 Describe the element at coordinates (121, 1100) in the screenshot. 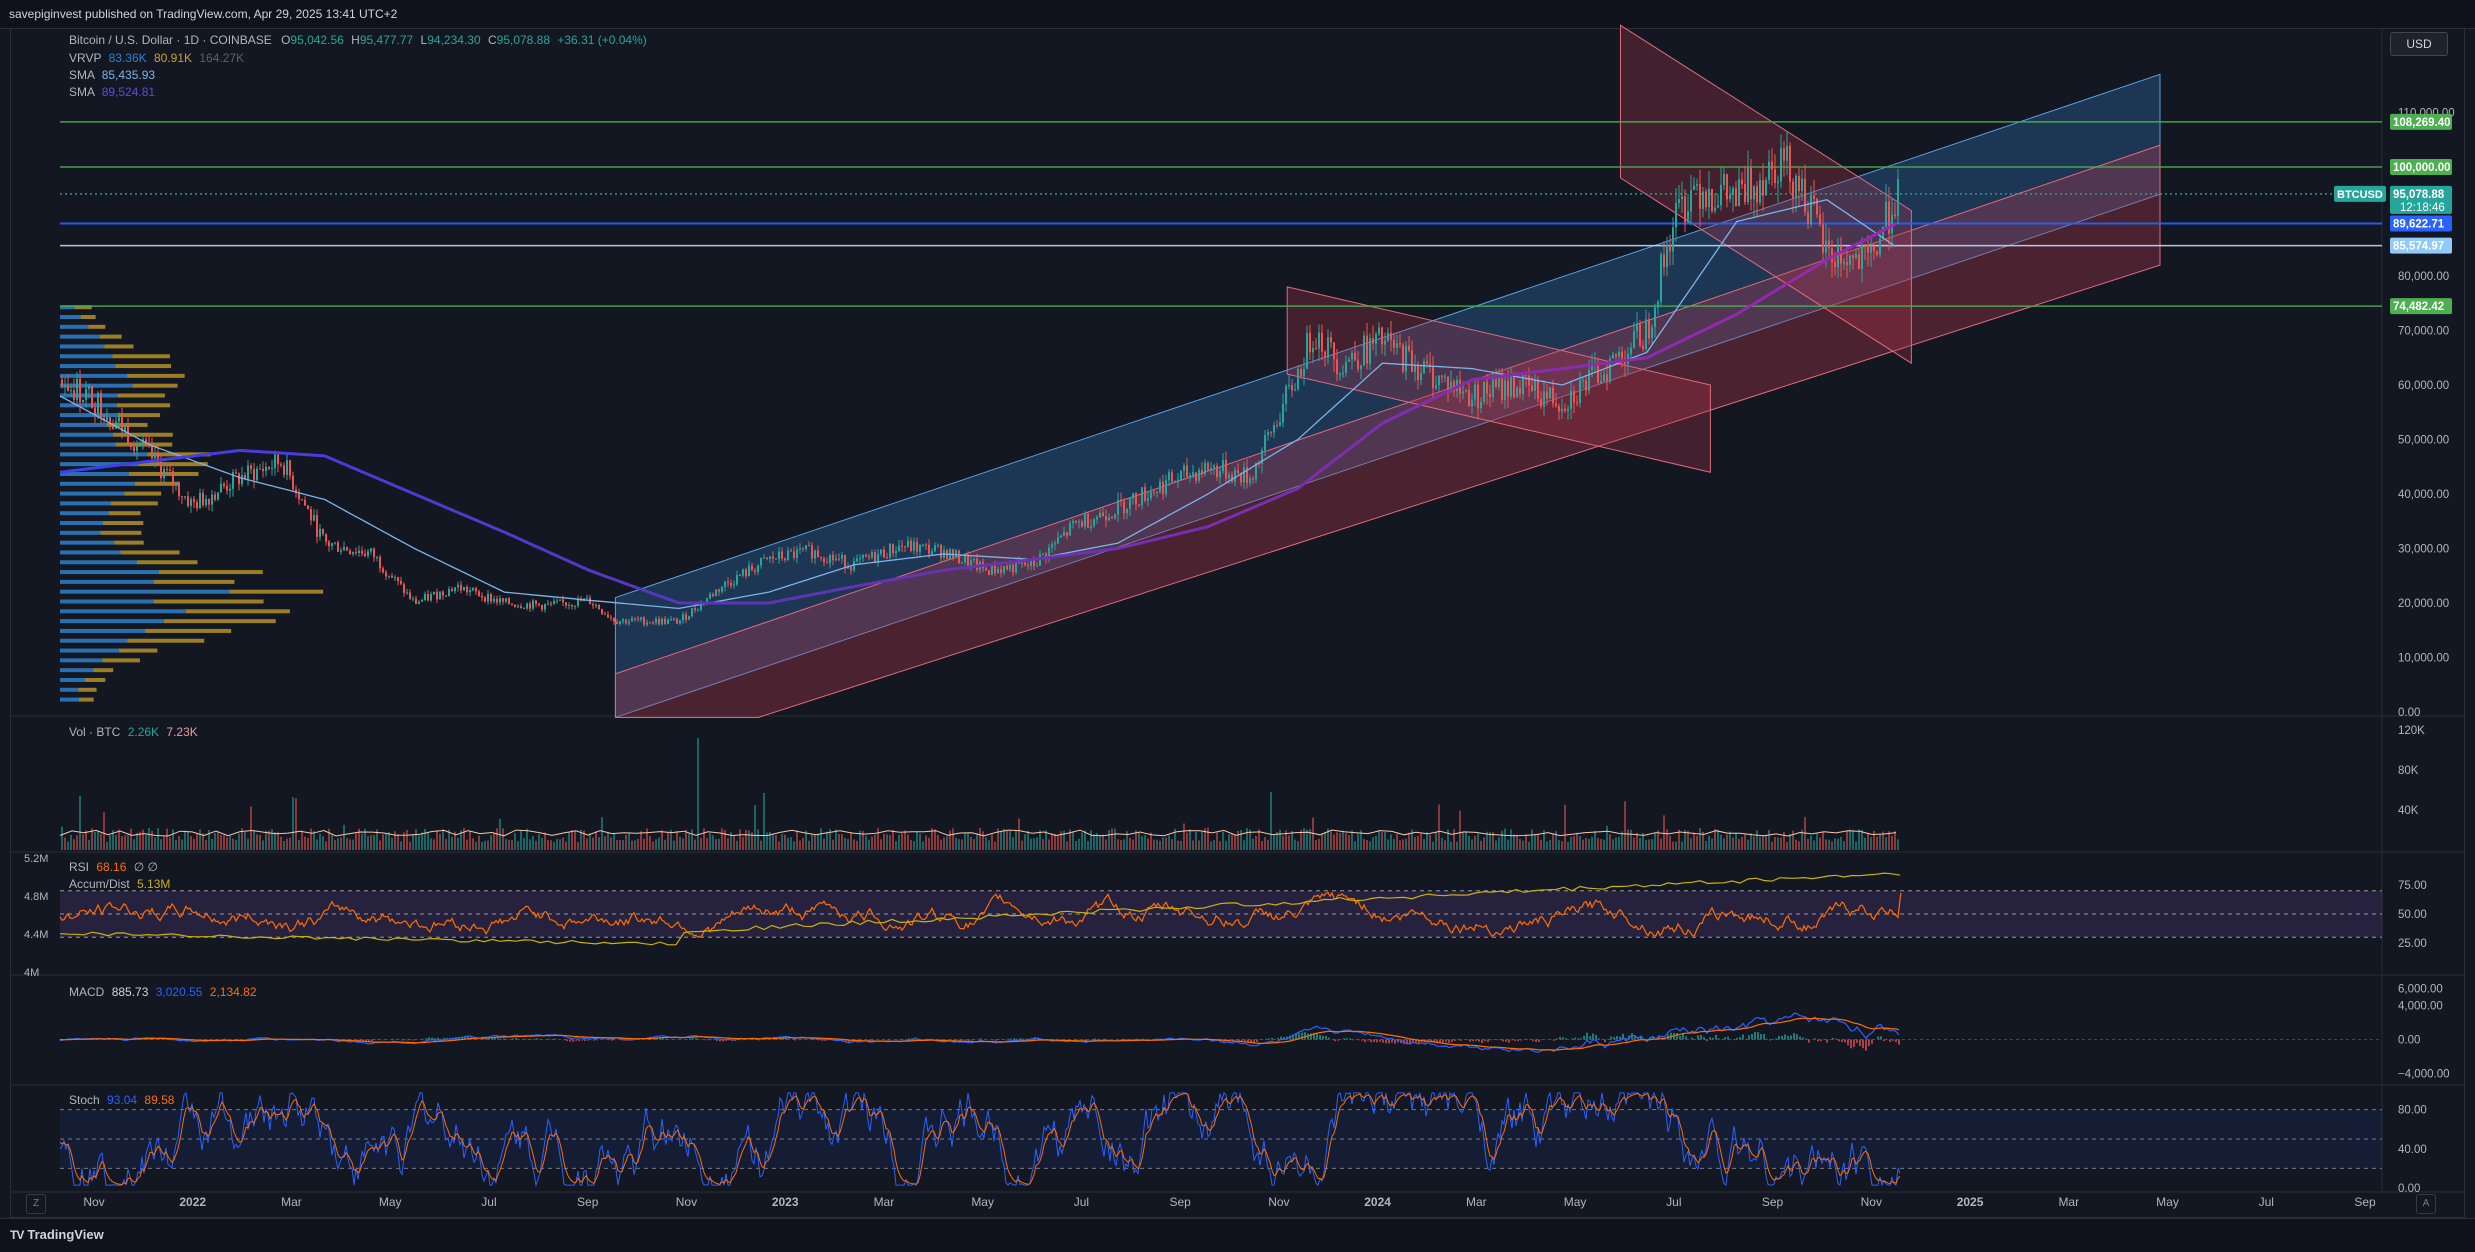

I see `stoch-legend: Stoch 93.04 89.58` at that location.